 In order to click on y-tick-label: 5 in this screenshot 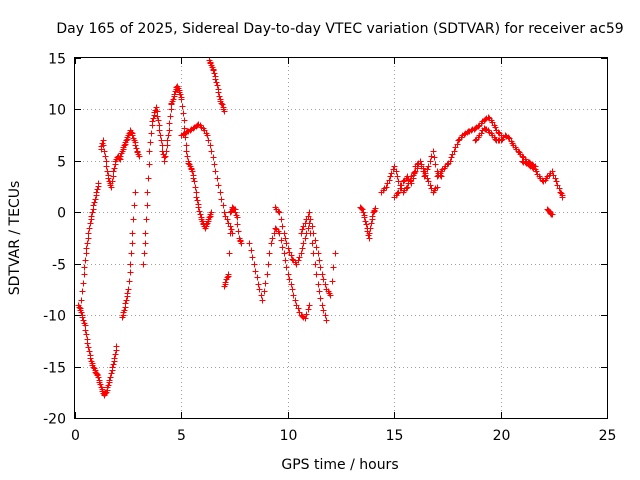, I will do `click(61, 163)`.